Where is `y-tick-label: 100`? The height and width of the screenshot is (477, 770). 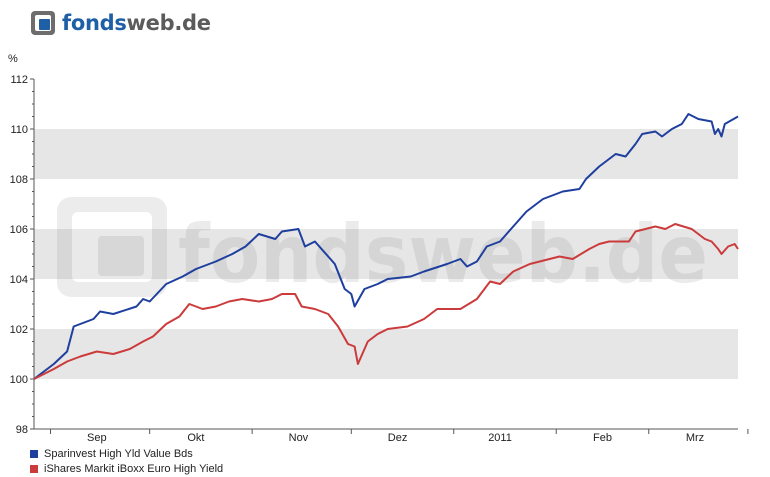 y-tick-label: 100 is located at coordinates (19, 380).